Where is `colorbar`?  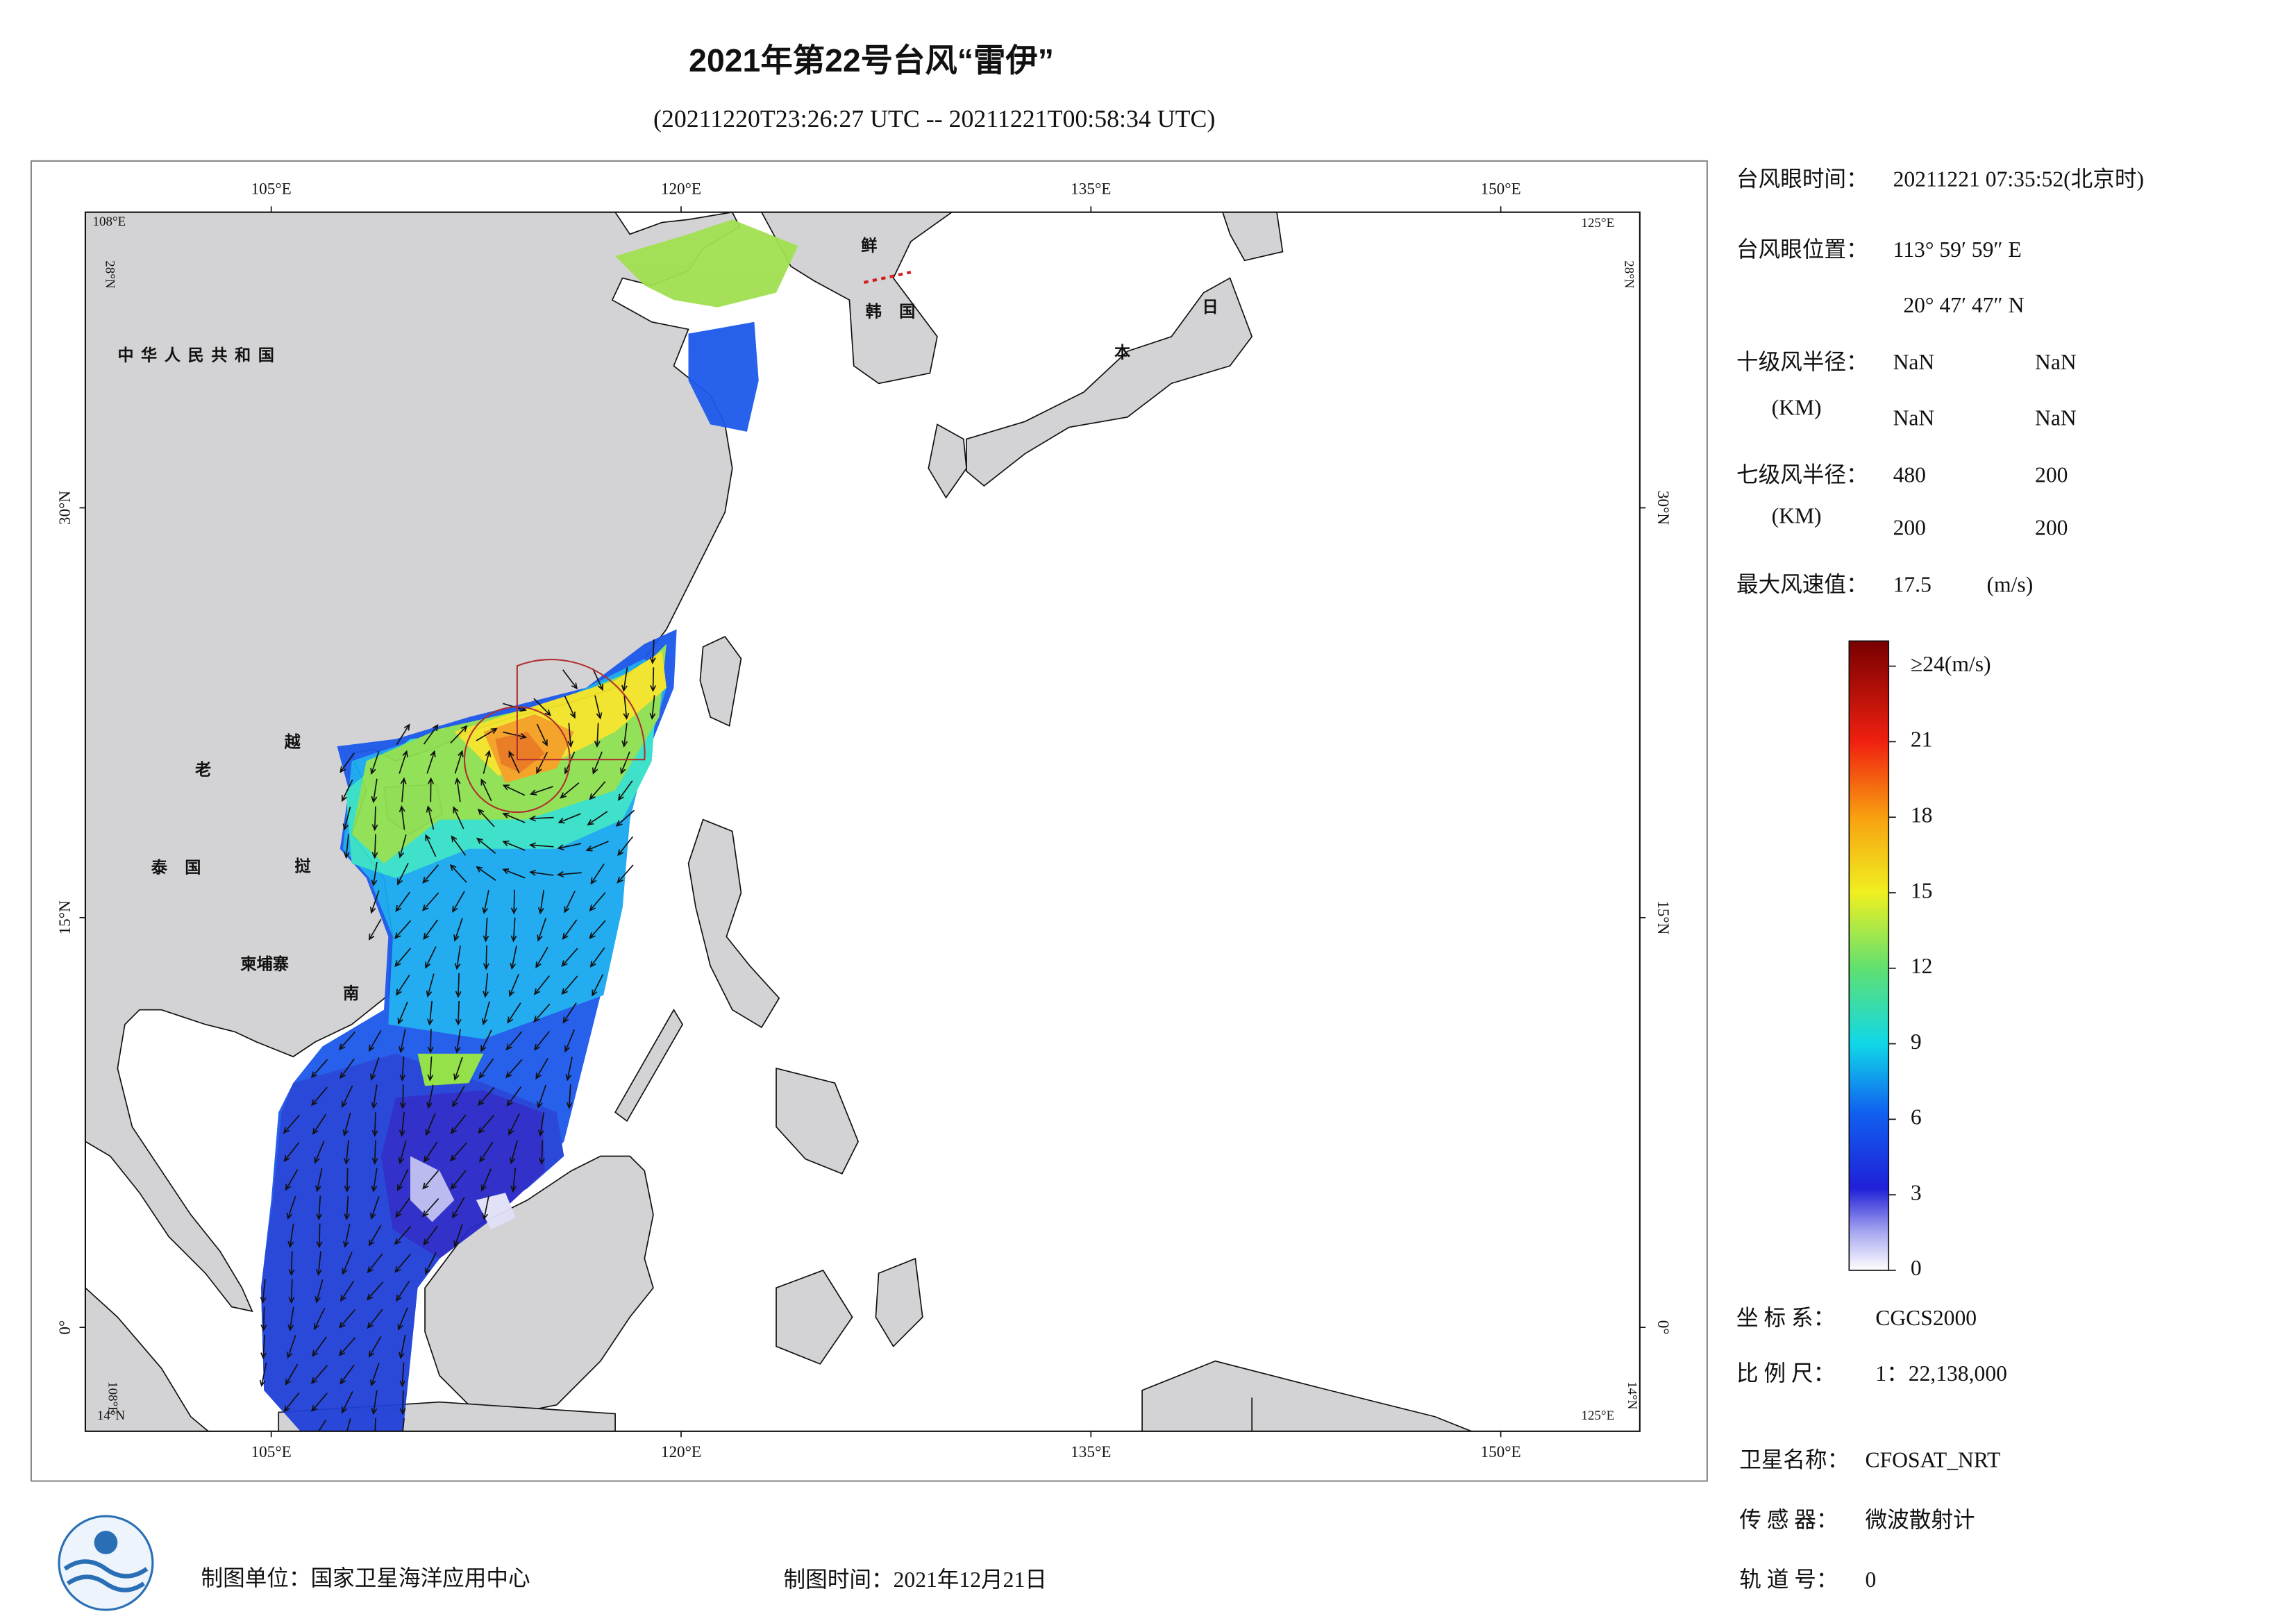 colorbar is located at coordinates (1869, 955).